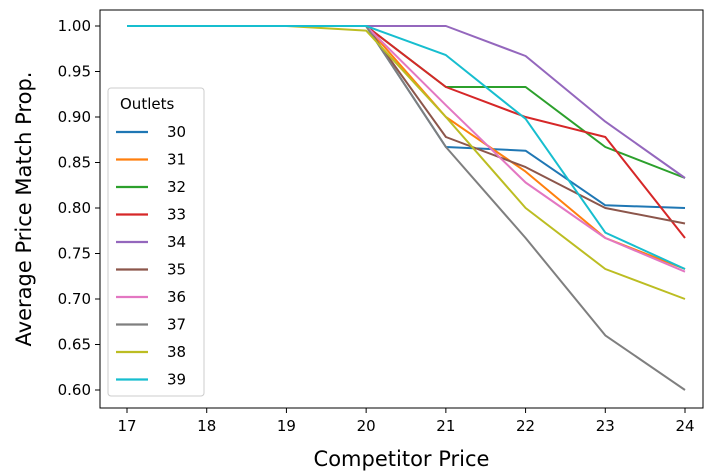 The width and height of the screenshot is (704, 472). What do you see at coordinates (176, 132) in the screenshot?
I see `legend-label-30: 30` at bounding box center [176, 132].